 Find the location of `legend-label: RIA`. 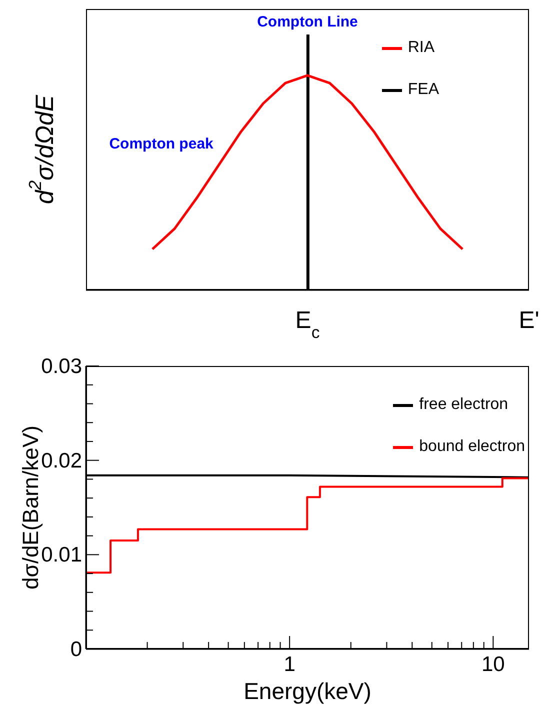

legend-label: RIA is located at coordinates (421, 48).